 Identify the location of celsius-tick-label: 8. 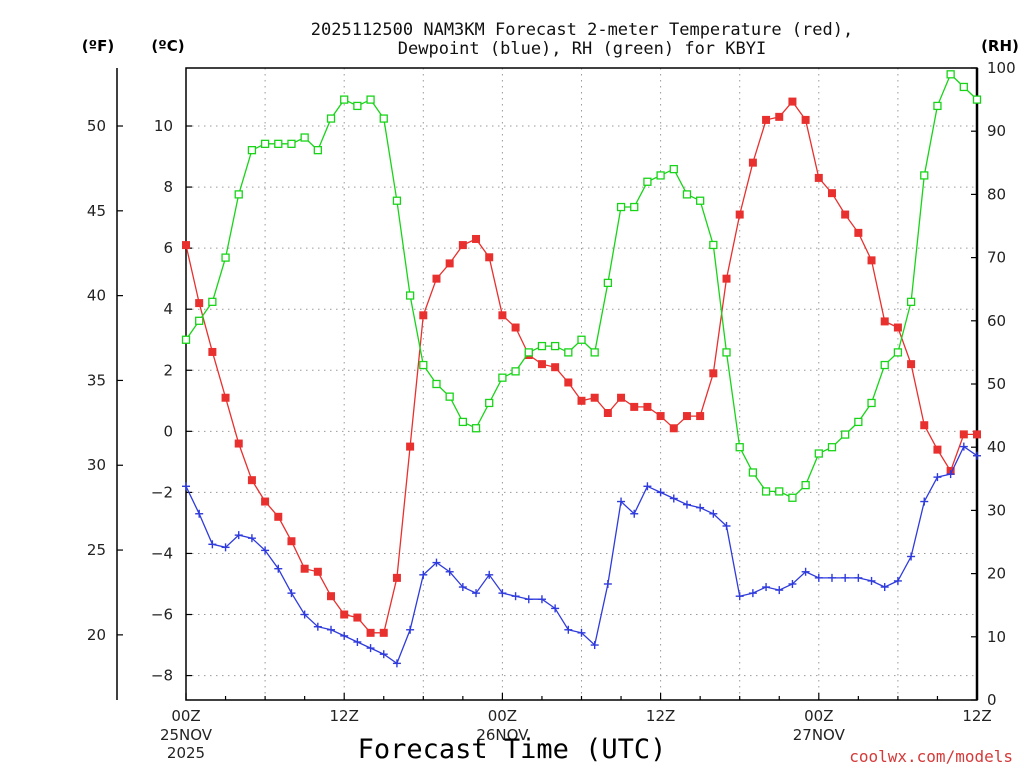
(168, 187).